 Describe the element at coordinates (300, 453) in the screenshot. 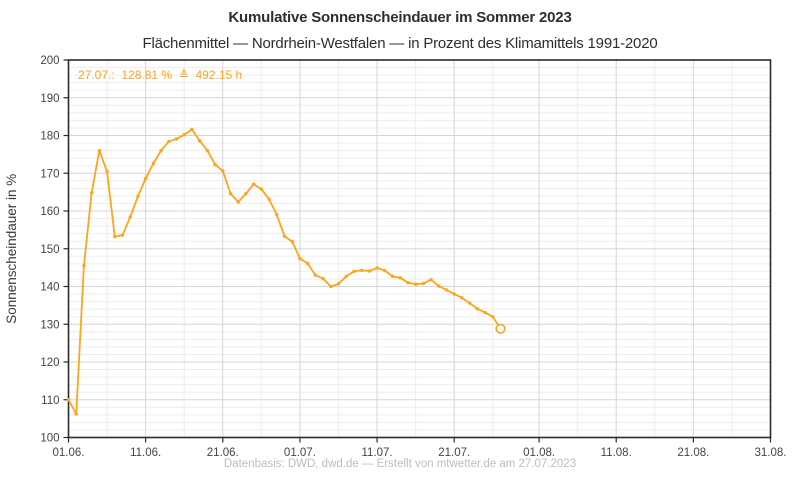

I see `x-tick-label: 01.07.` at that location.